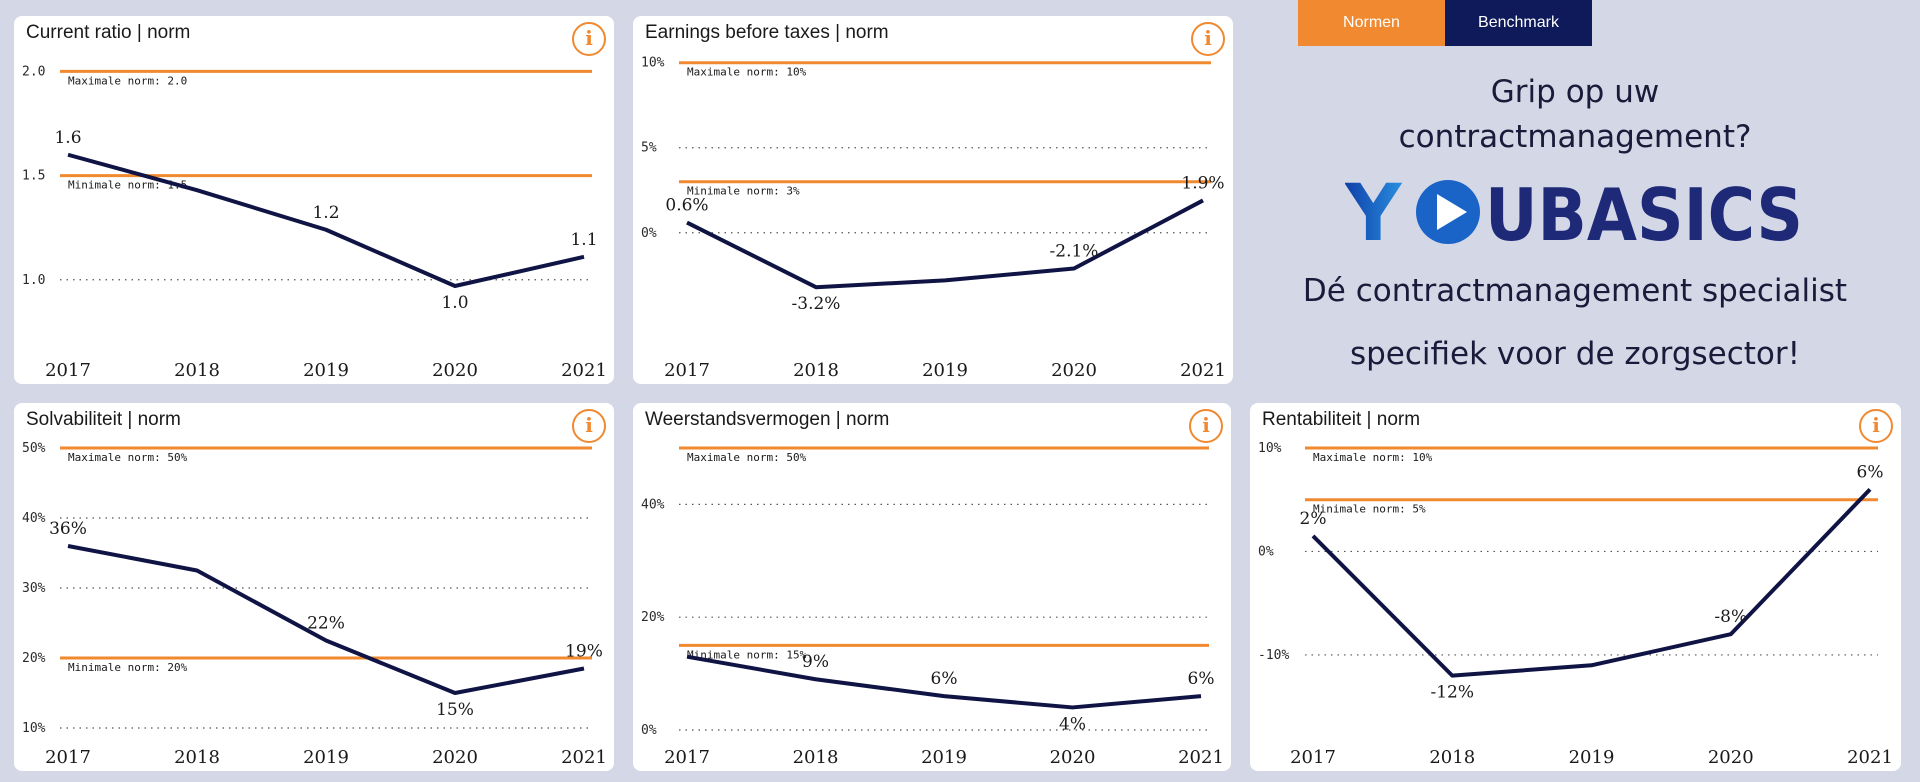 The height and width of the screenshot is (782, 1920). What do you see at coordinates (815, 662) in the screenshot?
I see `data-label: 9%` at bounding box center [815, 662].